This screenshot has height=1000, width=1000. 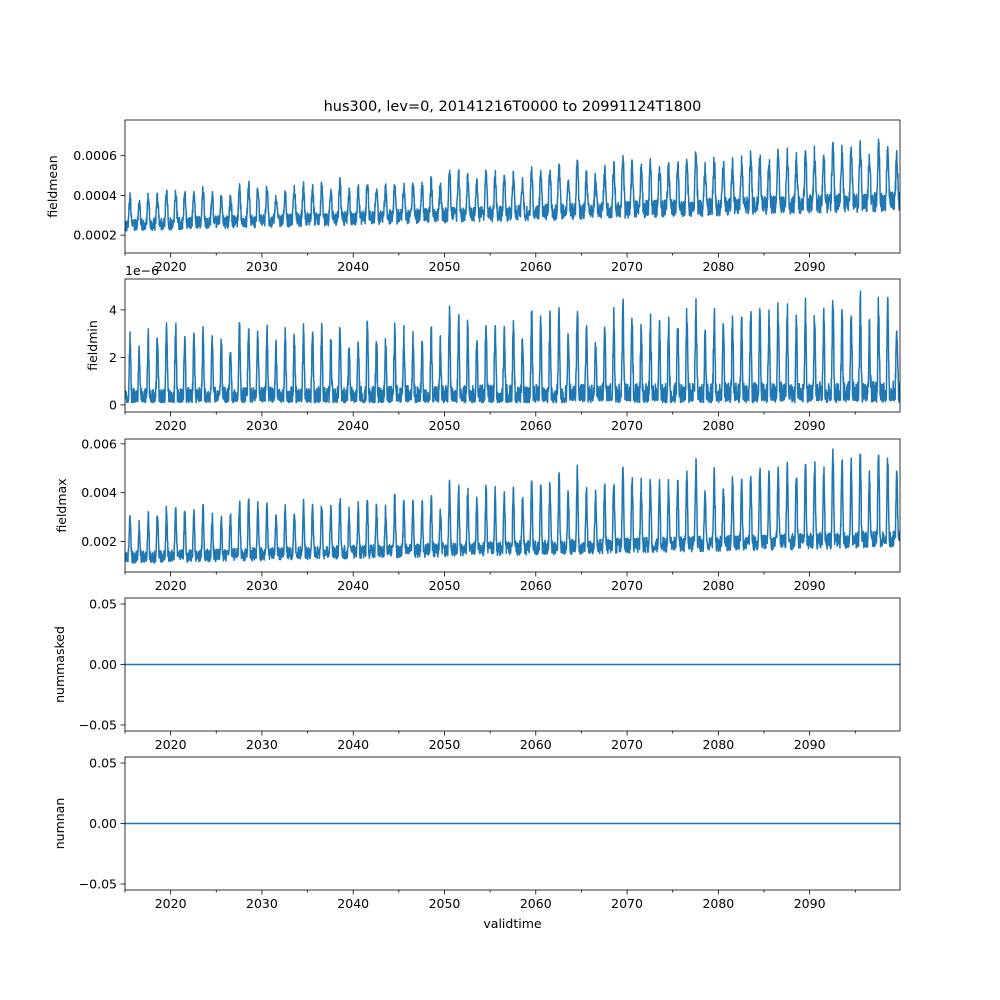 I want to click on x-axis-label: validtime, so click(x=512, y=923).